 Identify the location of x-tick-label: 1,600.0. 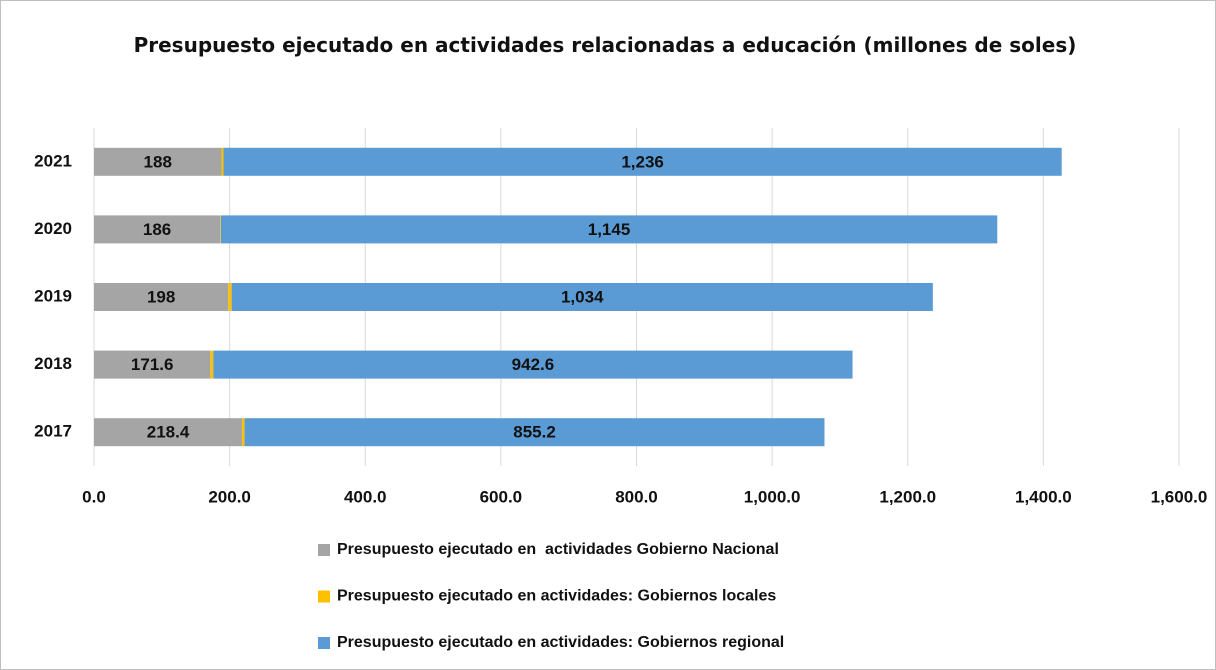
(1179, 496).